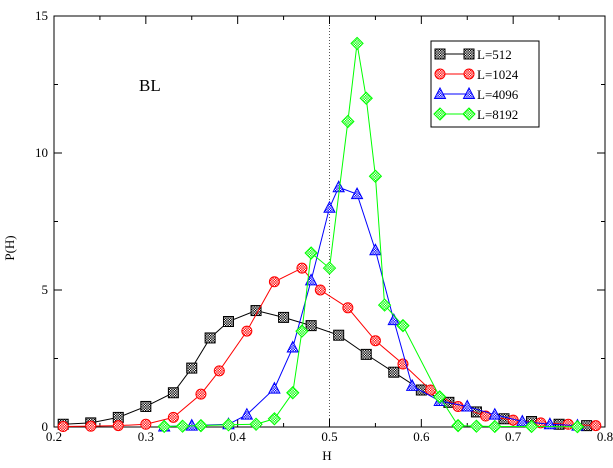 The image size is (613, 468). What do you see at coordinates (497, 114) in the screenshot?
I see `legend-label: L=8192` at bounding box center [497, 114].